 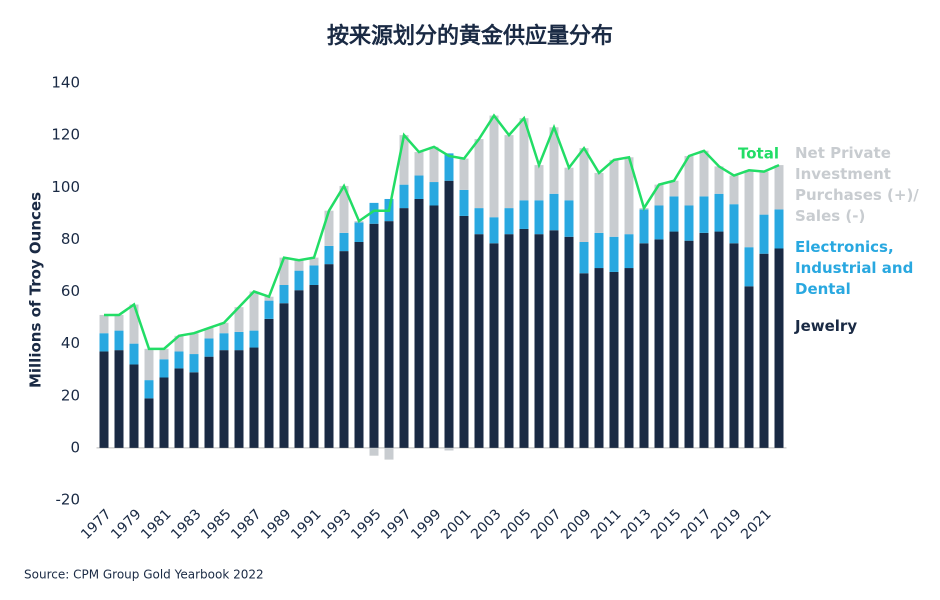 I want to click on x-tick-label: 1995, so click(x=366, y=524).